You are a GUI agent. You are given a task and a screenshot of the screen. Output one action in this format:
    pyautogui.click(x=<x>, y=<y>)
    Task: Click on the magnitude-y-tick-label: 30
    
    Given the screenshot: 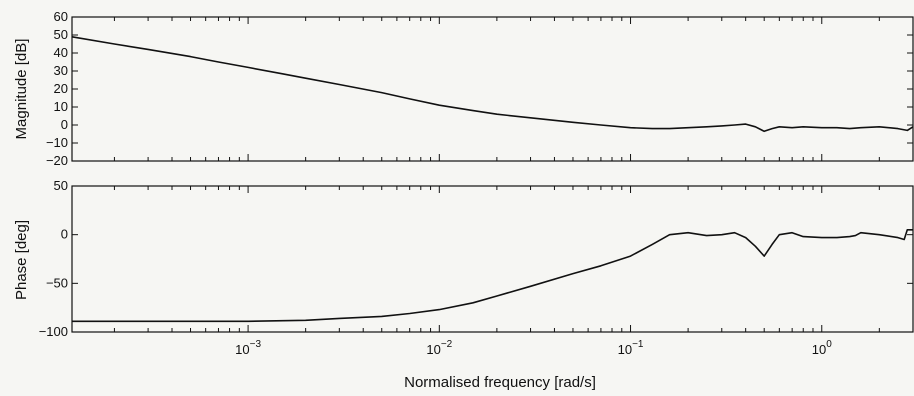 What is the action you would take?
    pyautogui.click(x=61, y=70)
    